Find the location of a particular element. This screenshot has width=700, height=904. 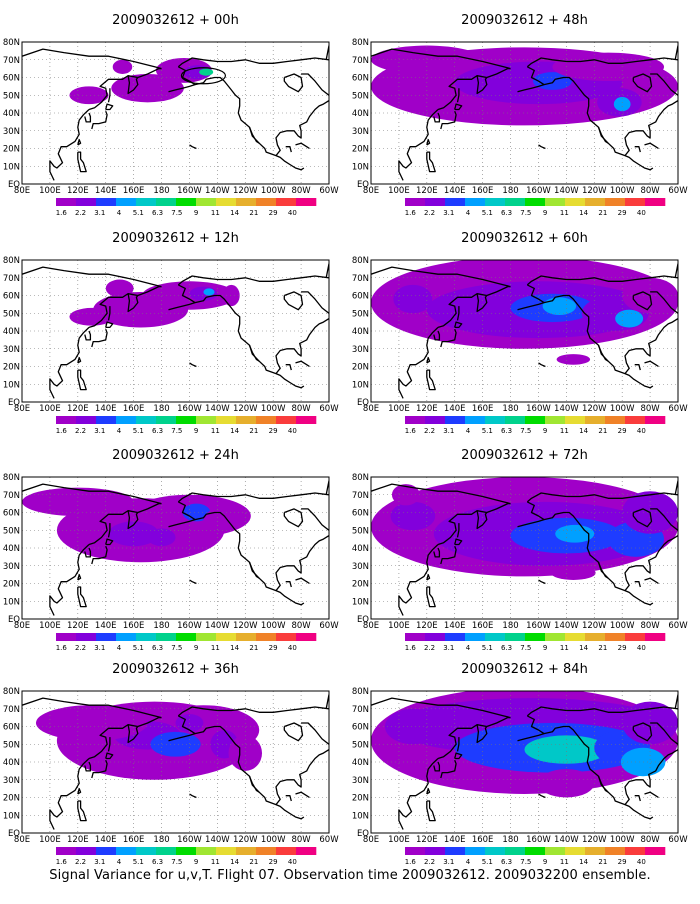

x-tick-label: 140W is located at coordinates (566, 191).